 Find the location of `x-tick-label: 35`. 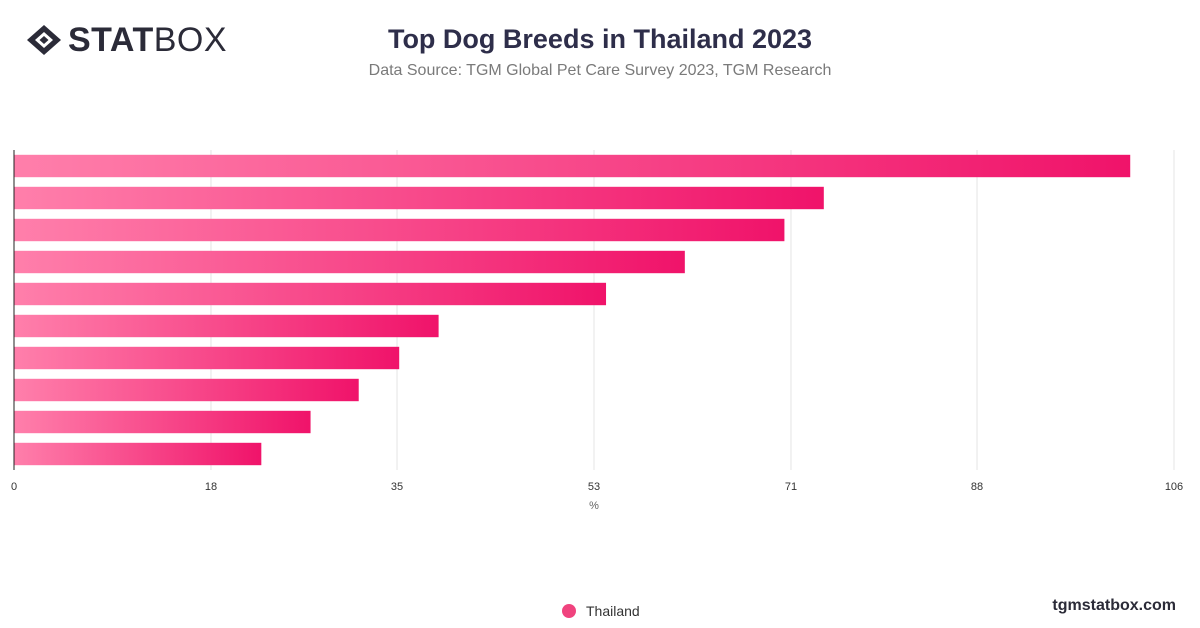

x-tick-label: 35 is located at coordinates (397, 487).